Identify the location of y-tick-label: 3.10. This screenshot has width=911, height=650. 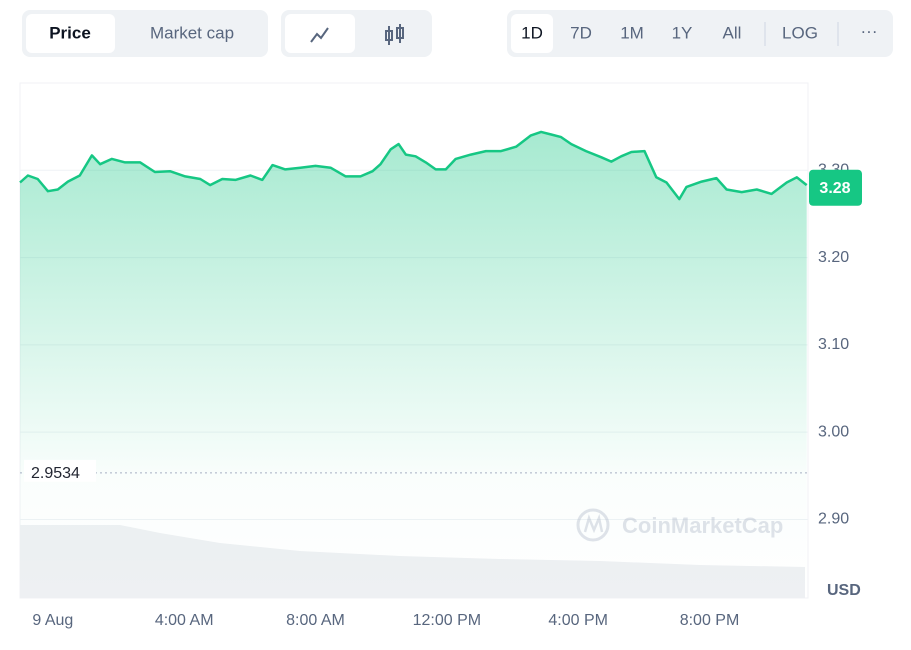
(833, 344).